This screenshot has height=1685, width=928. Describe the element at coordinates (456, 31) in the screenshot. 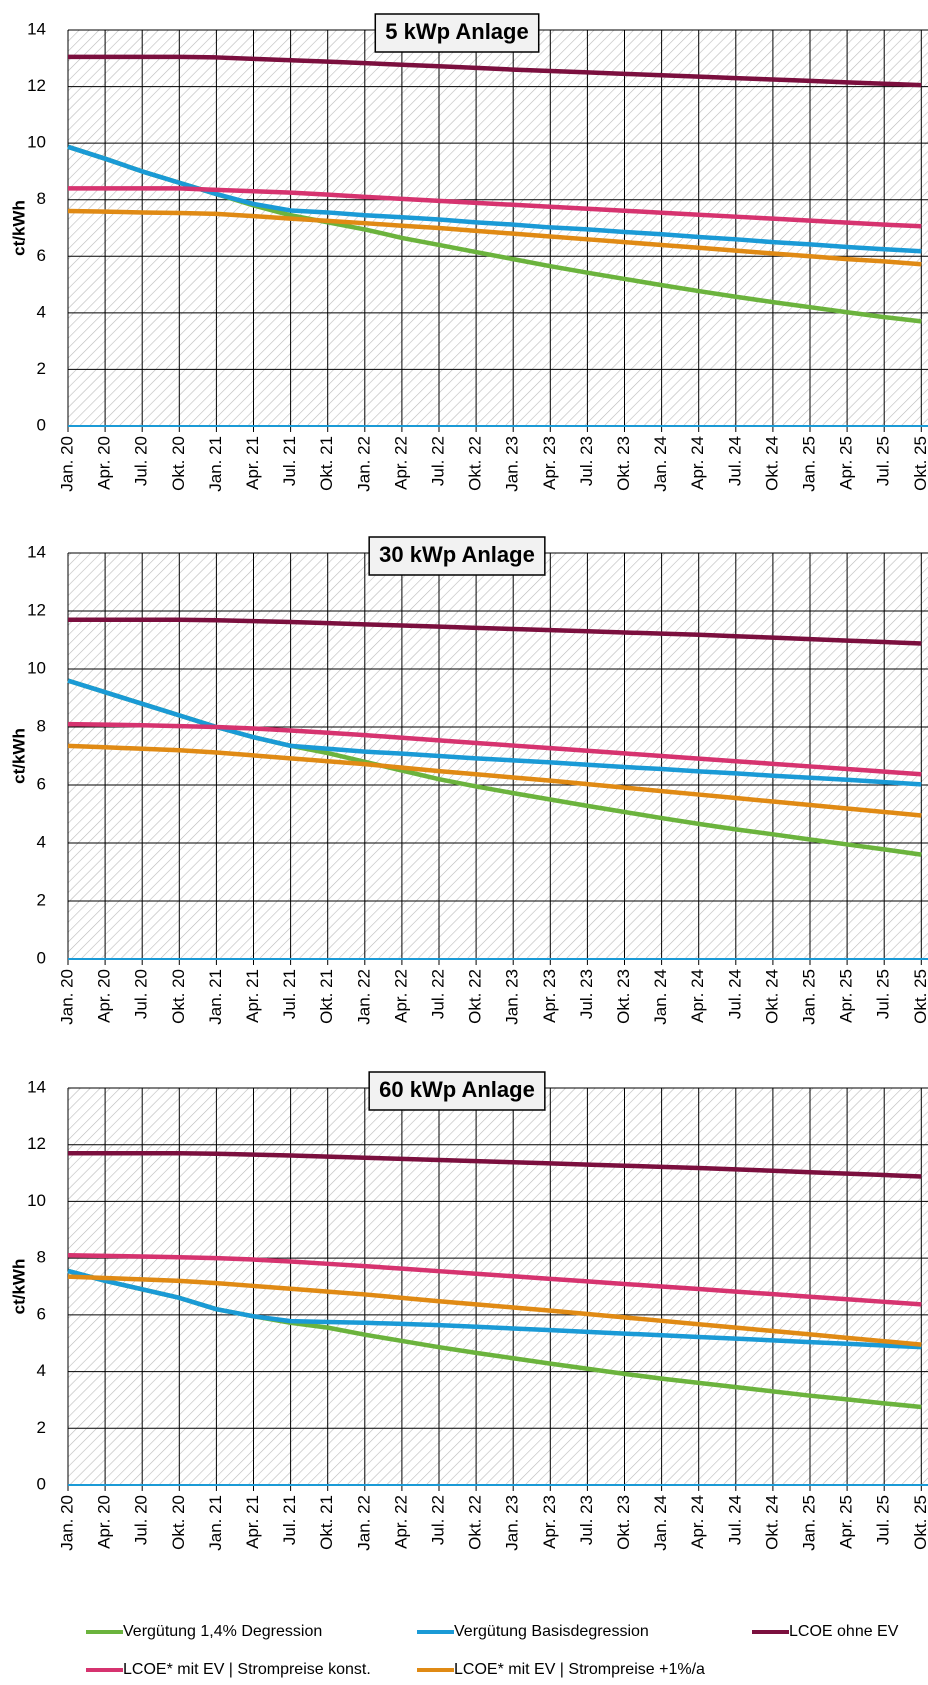

I see `chart-title: 5 kWp Anlage` at that location.